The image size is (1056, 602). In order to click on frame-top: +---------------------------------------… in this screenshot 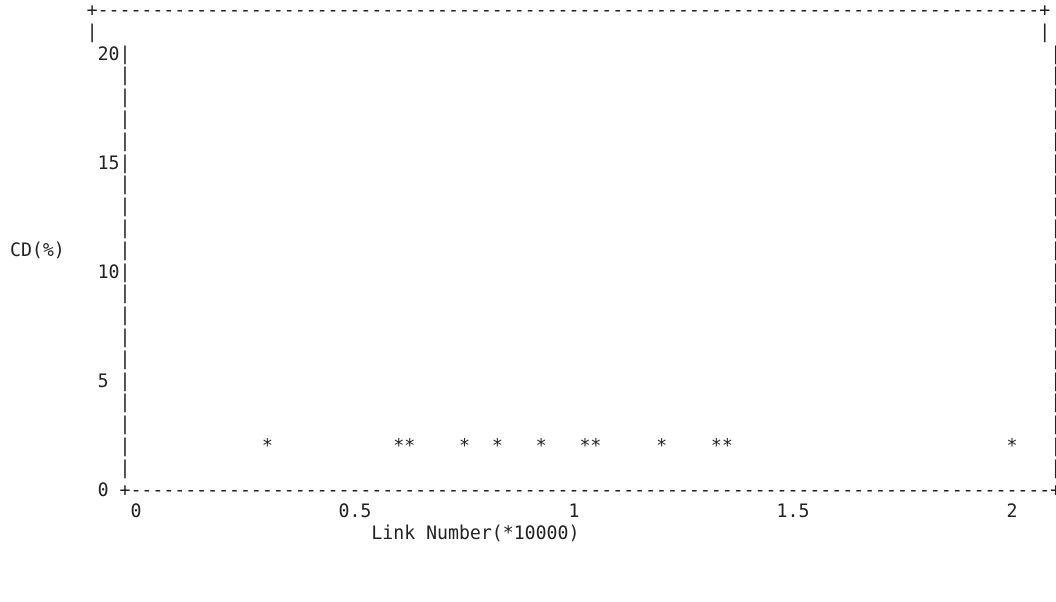, I will do `click(568, 10)`.